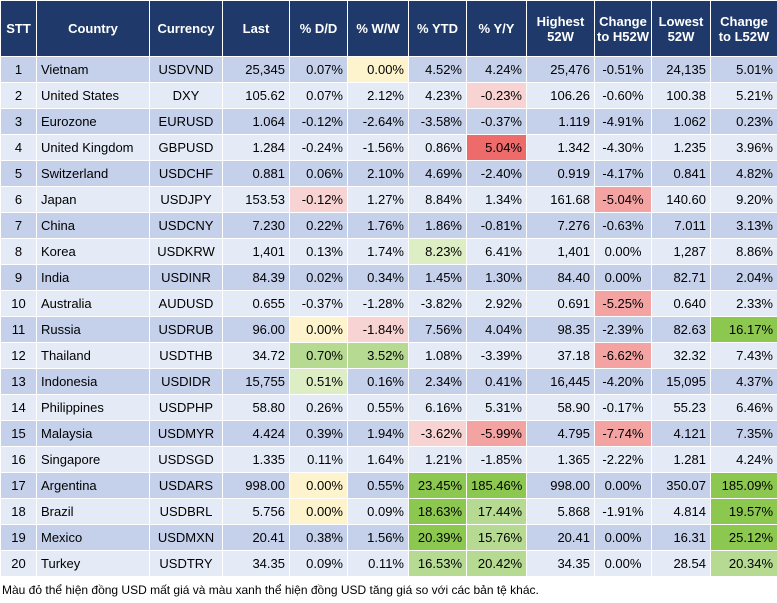 The height and width of the screenshot is (603, 777). Describe the element at coordinates (186, 538) in the screenshot. I see `table-cell: USDMXN` at that location.